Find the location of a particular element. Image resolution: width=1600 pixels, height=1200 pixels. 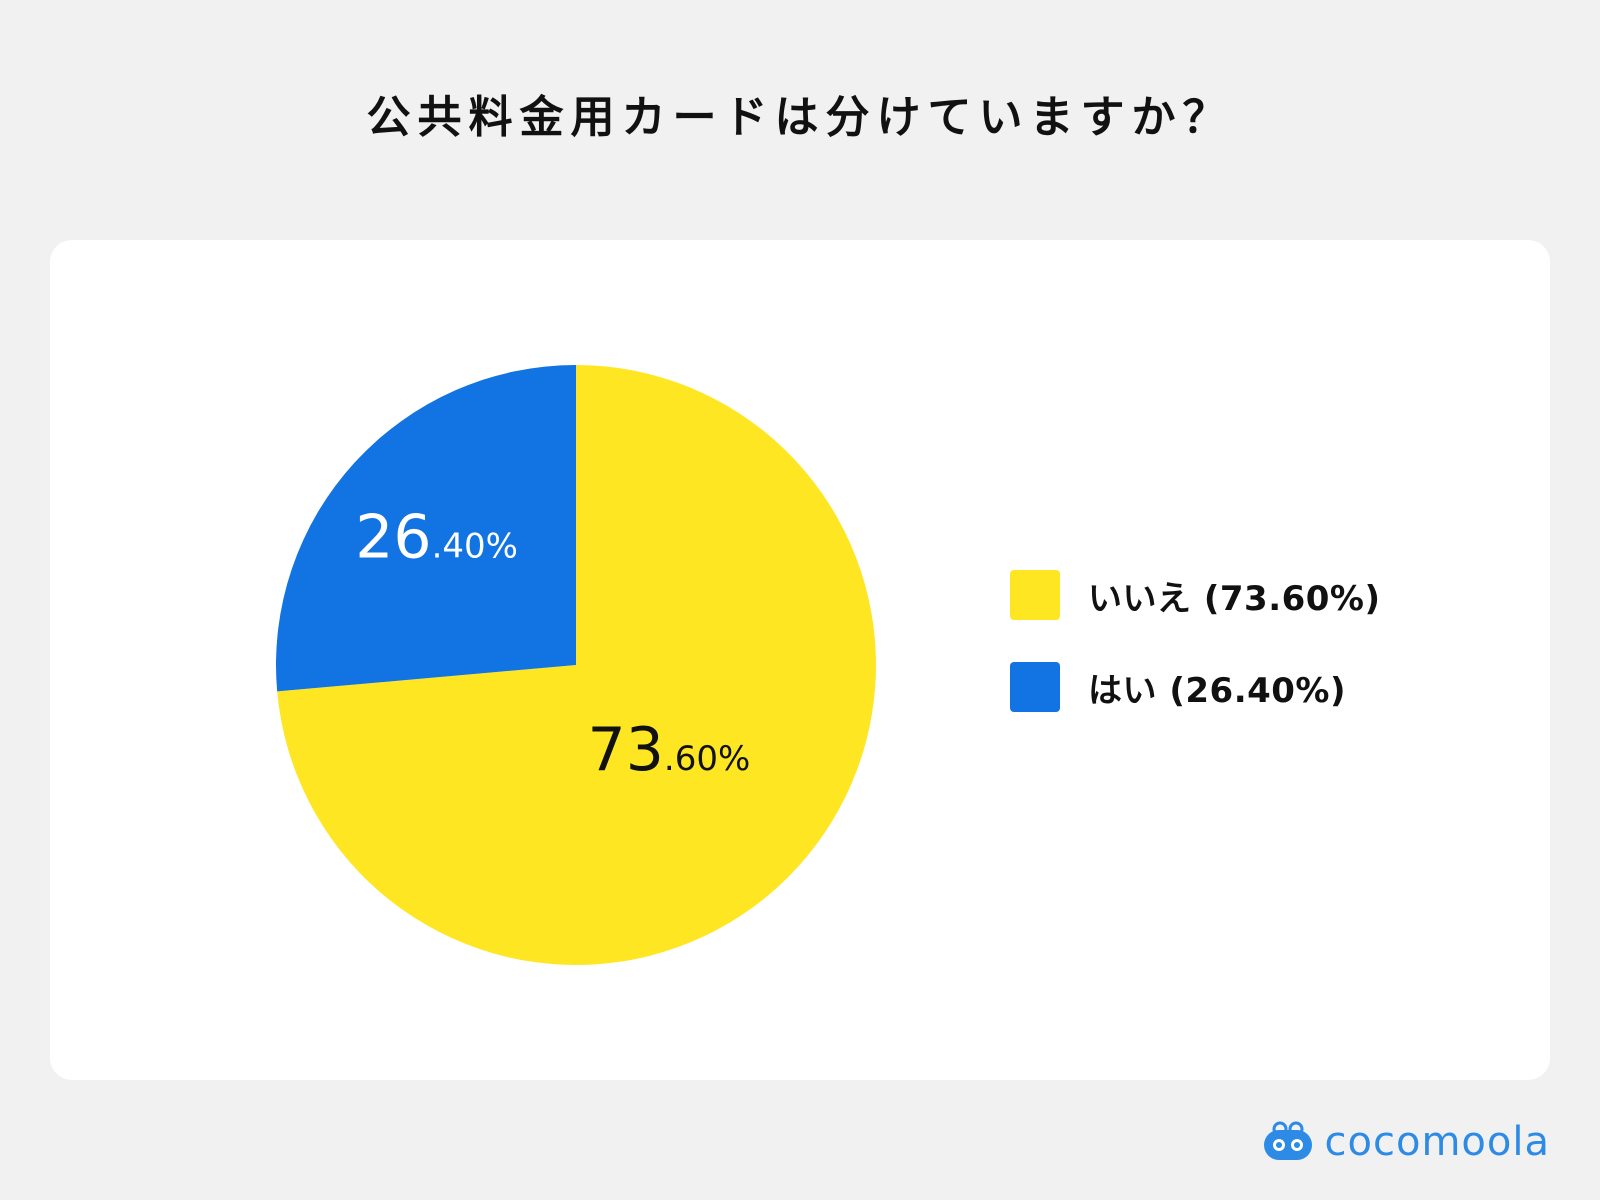

legend-item-iie: いいえ (73.60%) is located at coordinates (1195, 595).